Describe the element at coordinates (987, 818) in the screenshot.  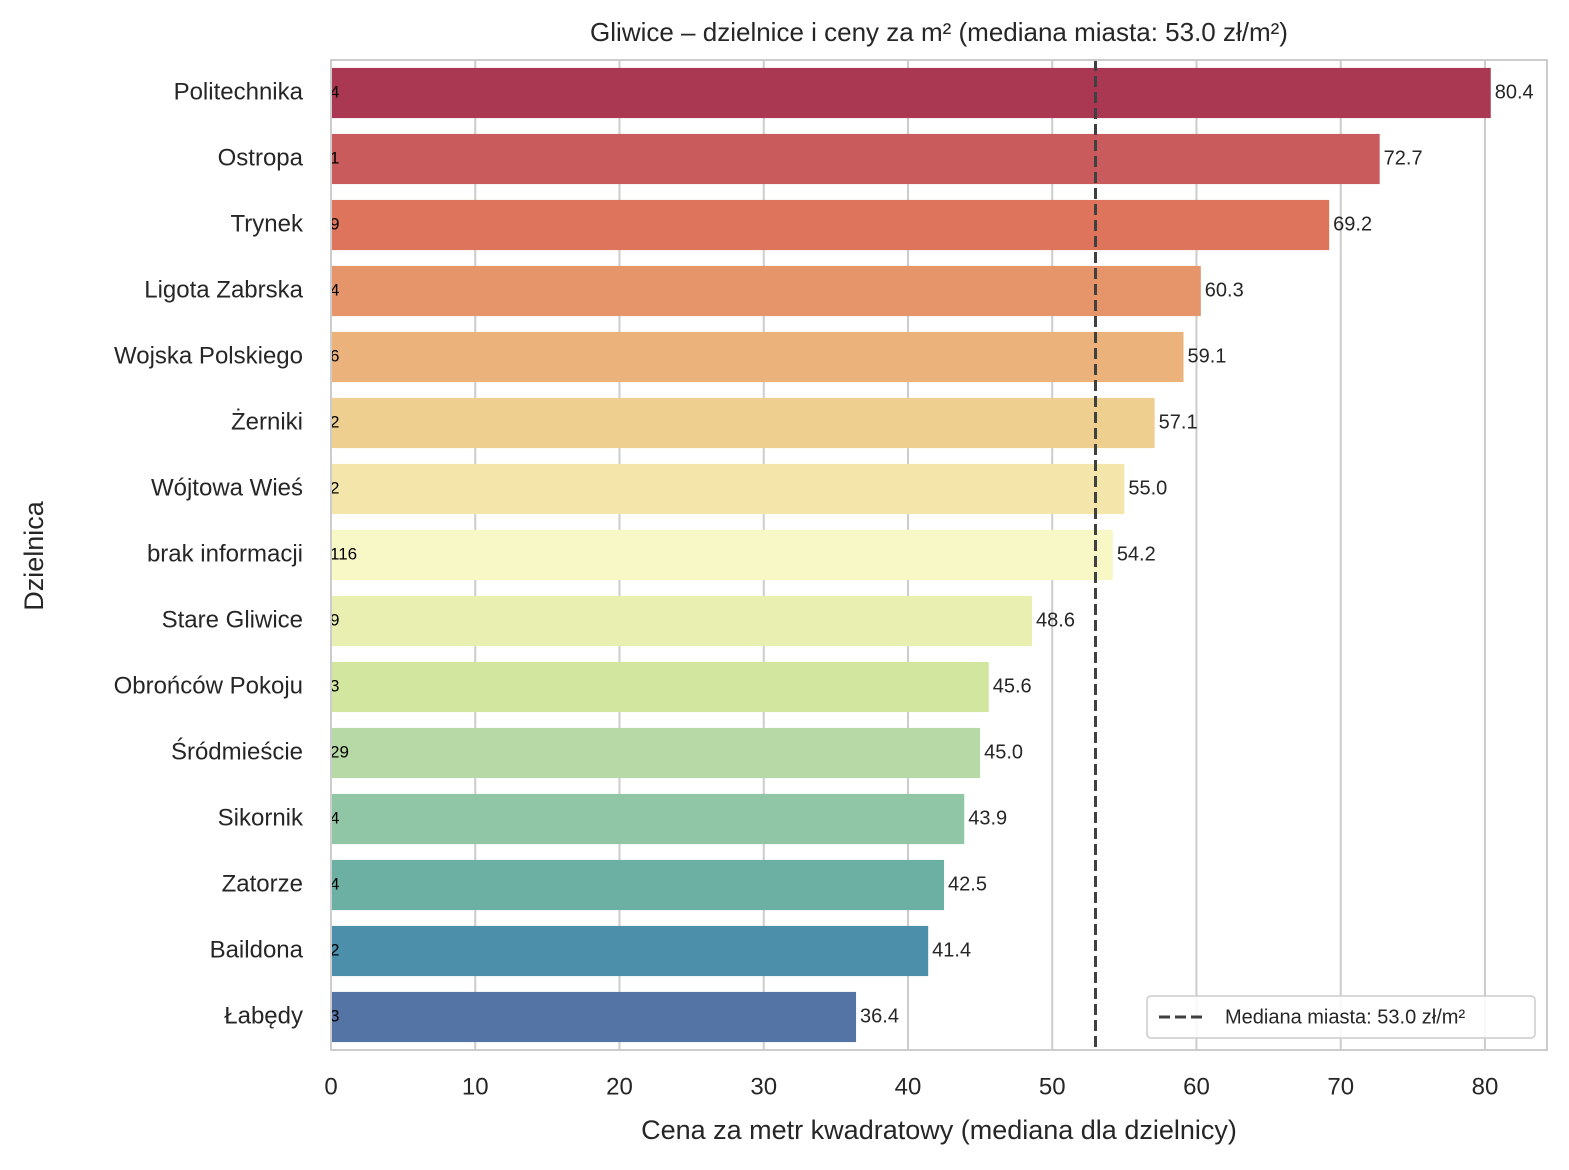
I see `value-label: 43.9` at that location.